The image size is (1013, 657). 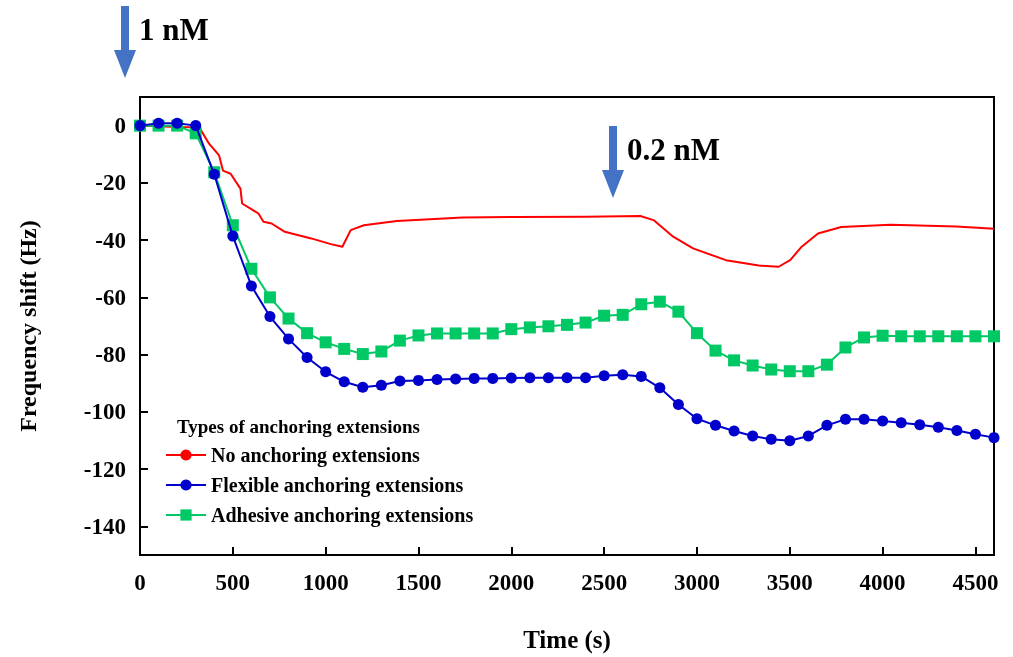 What do you see at coordinates (418, 582) in the screenshot?
I see `x-tick-label: 1500` at bounding box center [418, 582].